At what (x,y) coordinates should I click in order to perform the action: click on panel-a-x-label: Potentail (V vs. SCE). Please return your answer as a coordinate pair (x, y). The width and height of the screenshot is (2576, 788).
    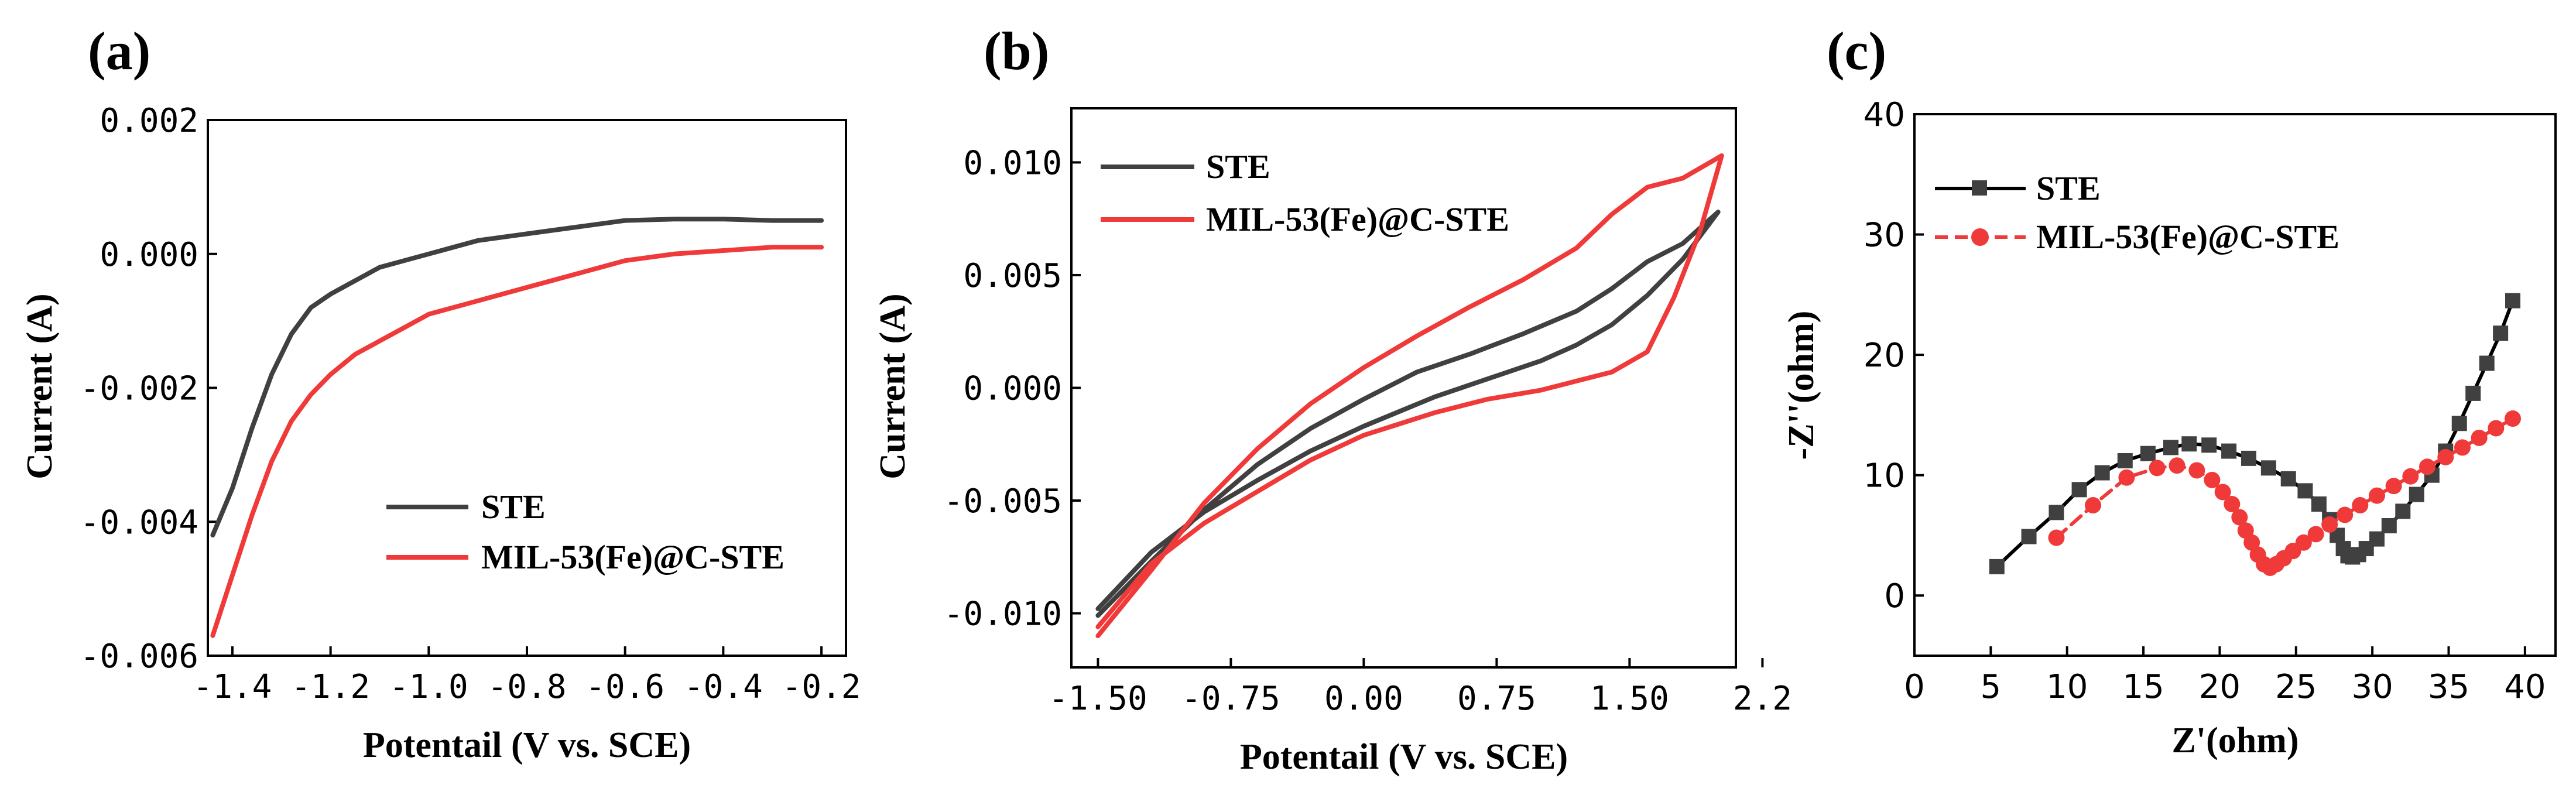
    Looking at the image, I should click on (527, 745).